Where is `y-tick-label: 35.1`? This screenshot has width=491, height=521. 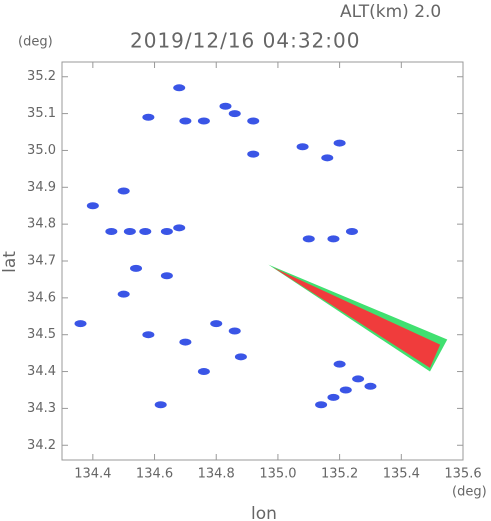 y-tick-label: 35.1 is located at coordinates (41, 113).